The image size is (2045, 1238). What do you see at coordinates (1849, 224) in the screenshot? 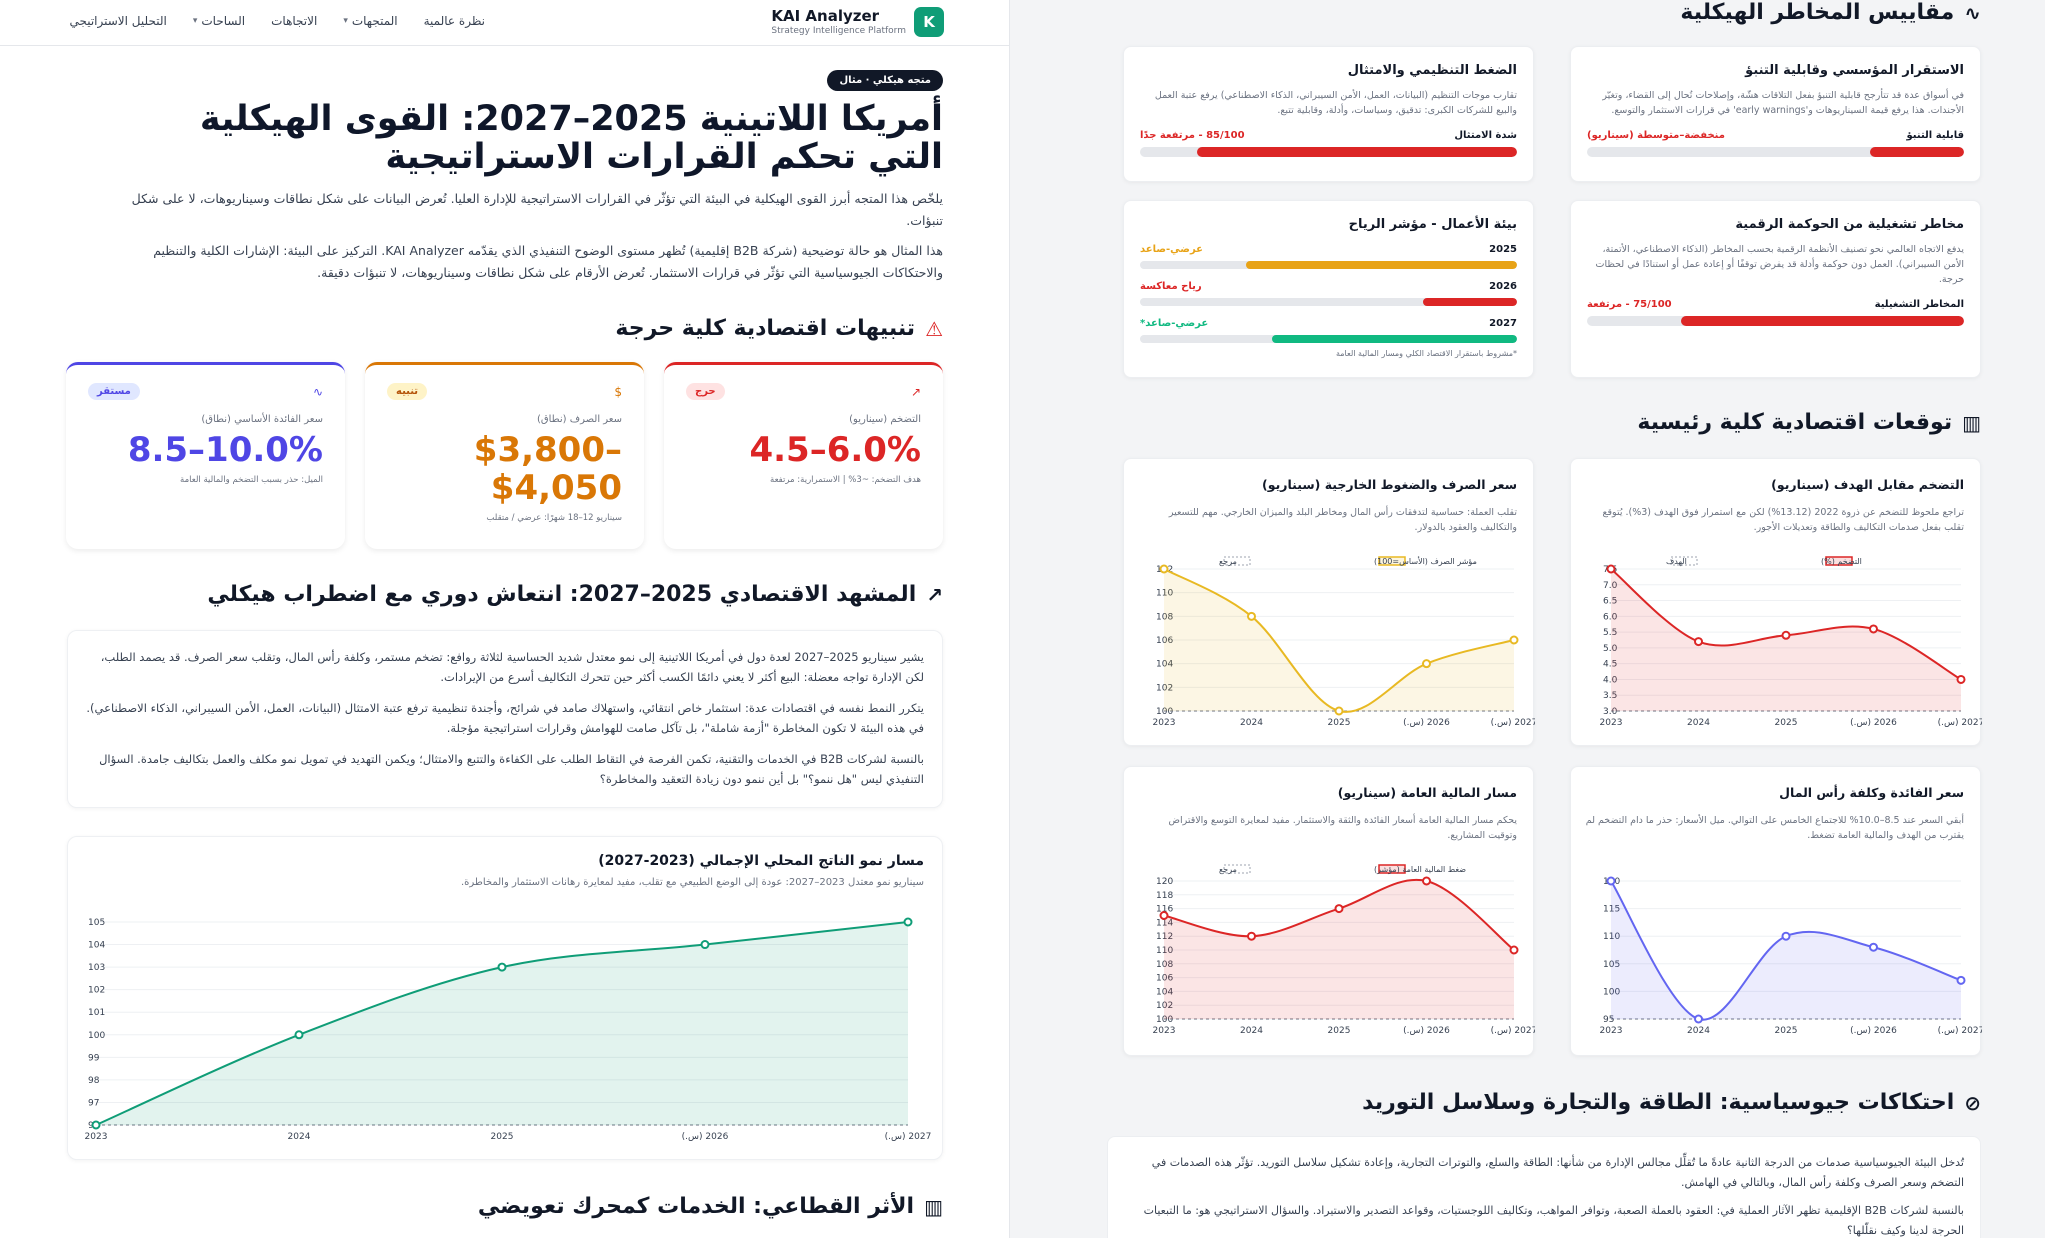
I see `risk-card-title: مخاطر تشغيلية من الحوكمة الرقمية` at bounding box center [1849, 224].